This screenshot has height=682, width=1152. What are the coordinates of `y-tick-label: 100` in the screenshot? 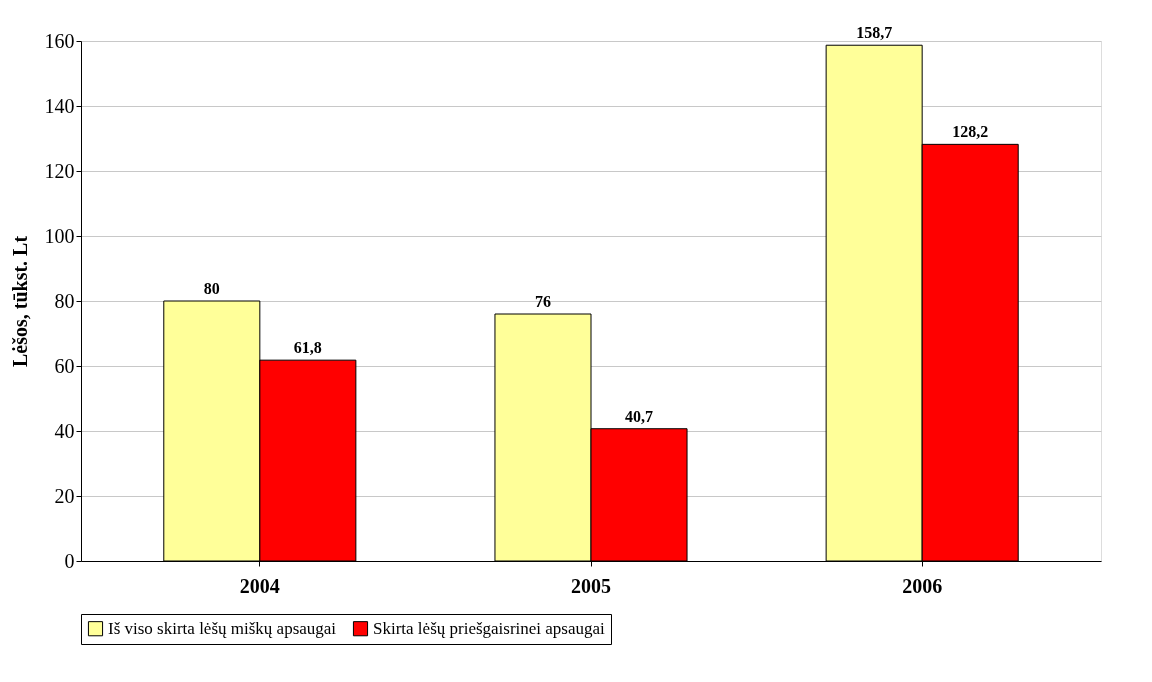 It's located at (59, 235).